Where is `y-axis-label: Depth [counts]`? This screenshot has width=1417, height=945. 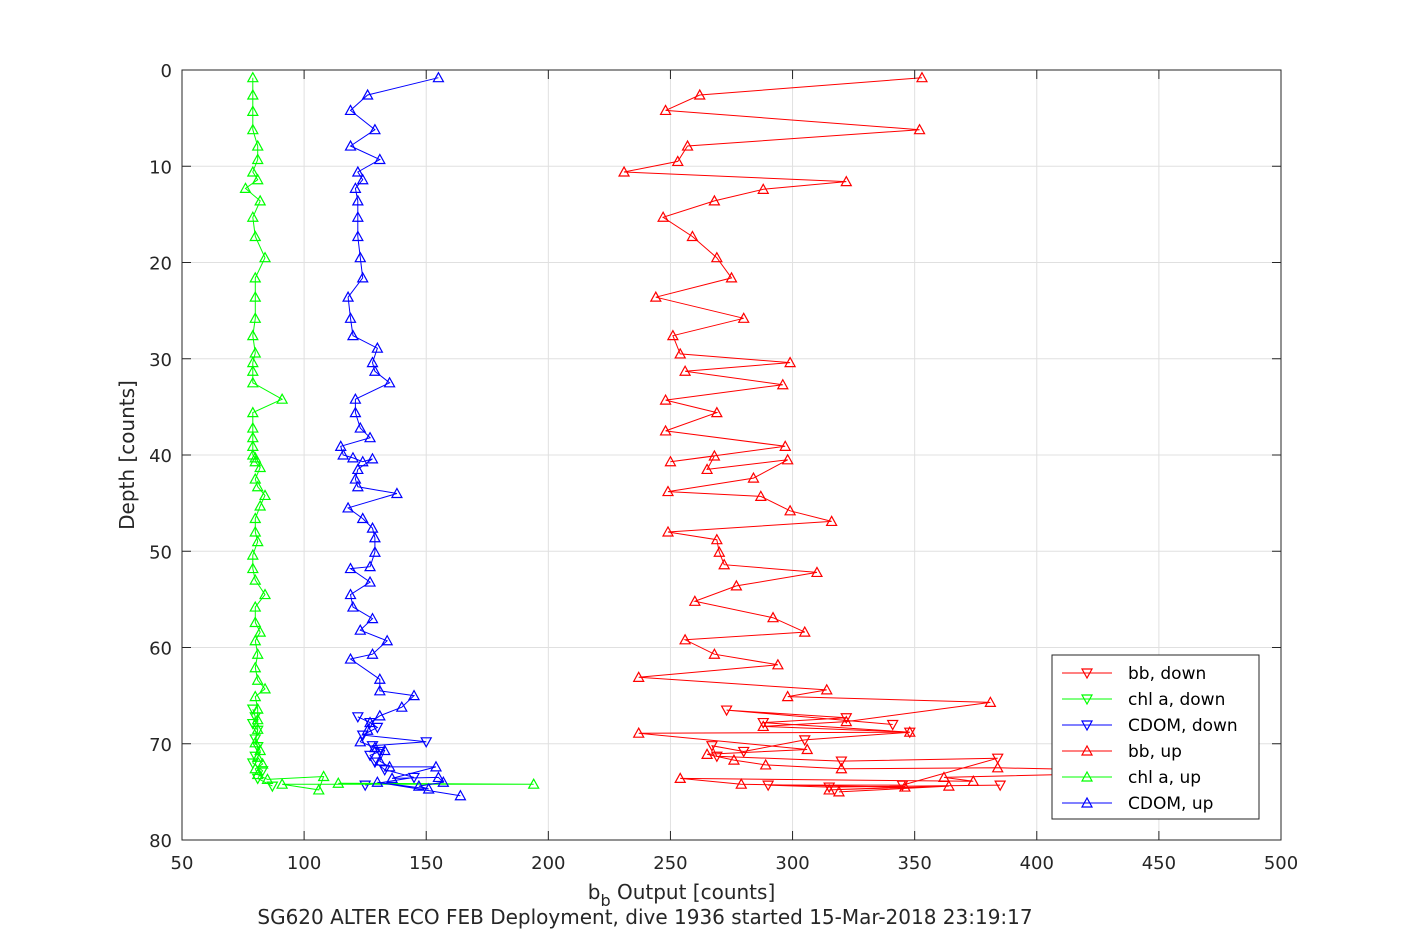 y-axis-label: Depth [counts] is located at coordinates (127, 455).